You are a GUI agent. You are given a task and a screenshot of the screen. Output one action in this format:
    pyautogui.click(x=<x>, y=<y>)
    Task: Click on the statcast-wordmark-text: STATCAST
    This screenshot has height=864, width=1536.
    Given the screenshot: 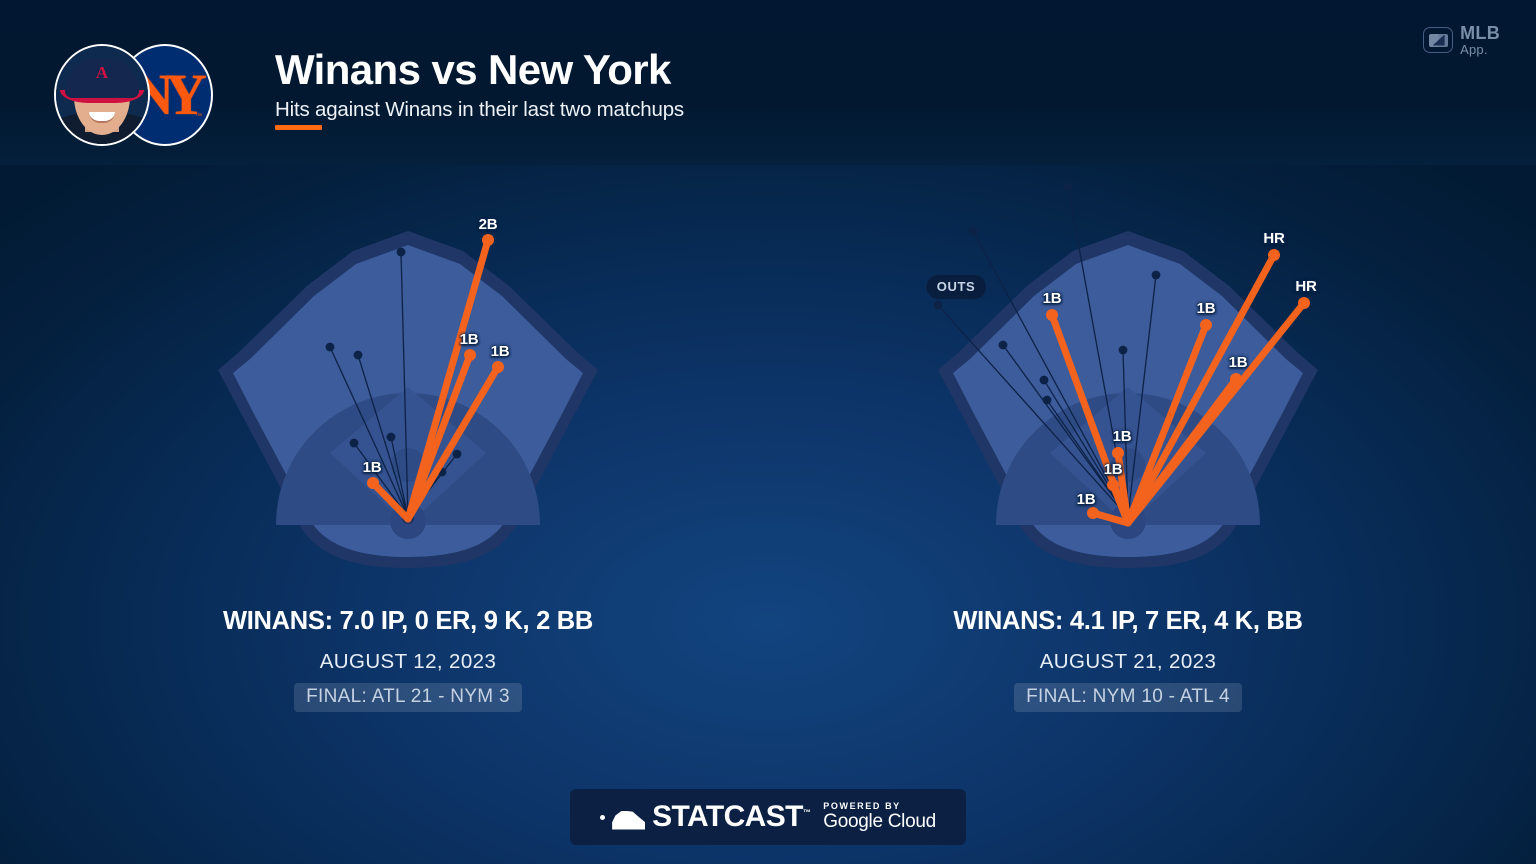 What is the action you would take?
    pyautogui.click(x=727, y=816)
    